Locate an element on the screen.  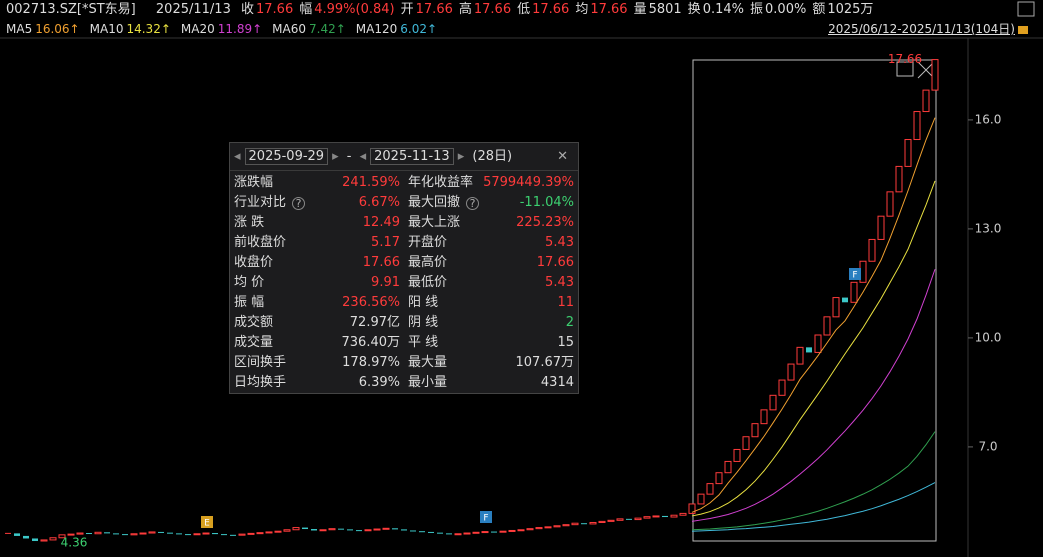
quote-label: 额 is located at coordinates (819, 9).